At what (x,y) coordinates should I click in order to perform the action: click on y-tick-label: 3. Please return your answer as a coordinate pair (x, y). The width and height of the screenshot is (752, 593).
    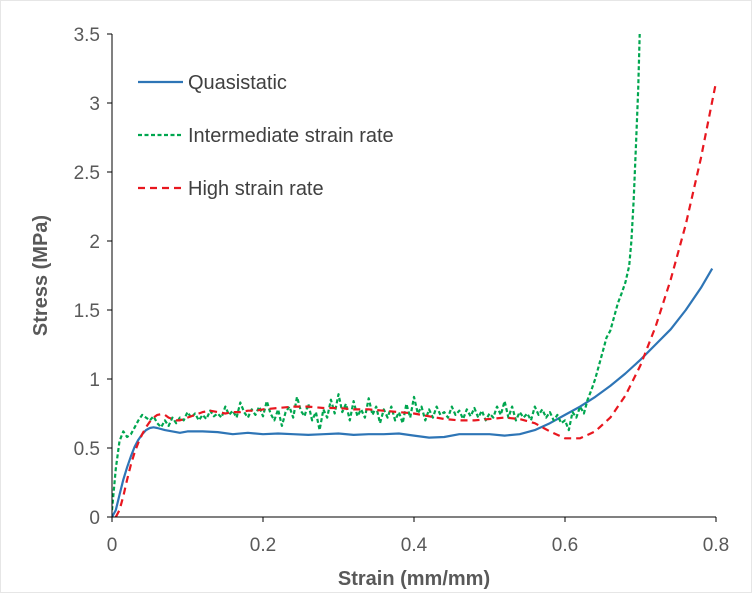
    Looking at the image, I should click on (94, 104).